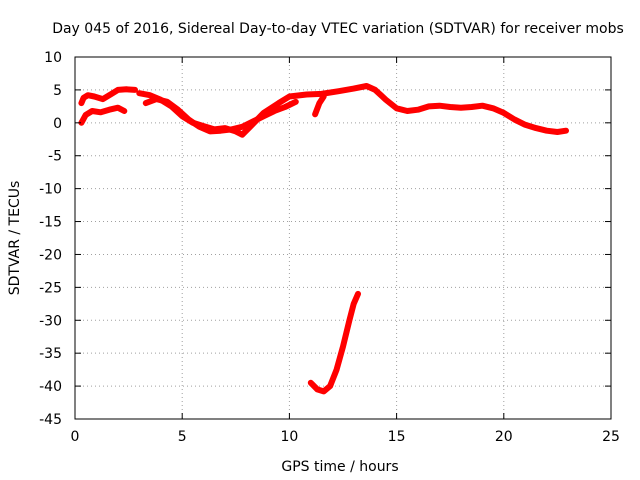 The width and height of the screenshot is (640, 480). I want to click on x-axis-label: GPS time / hours, so click(339, 467).